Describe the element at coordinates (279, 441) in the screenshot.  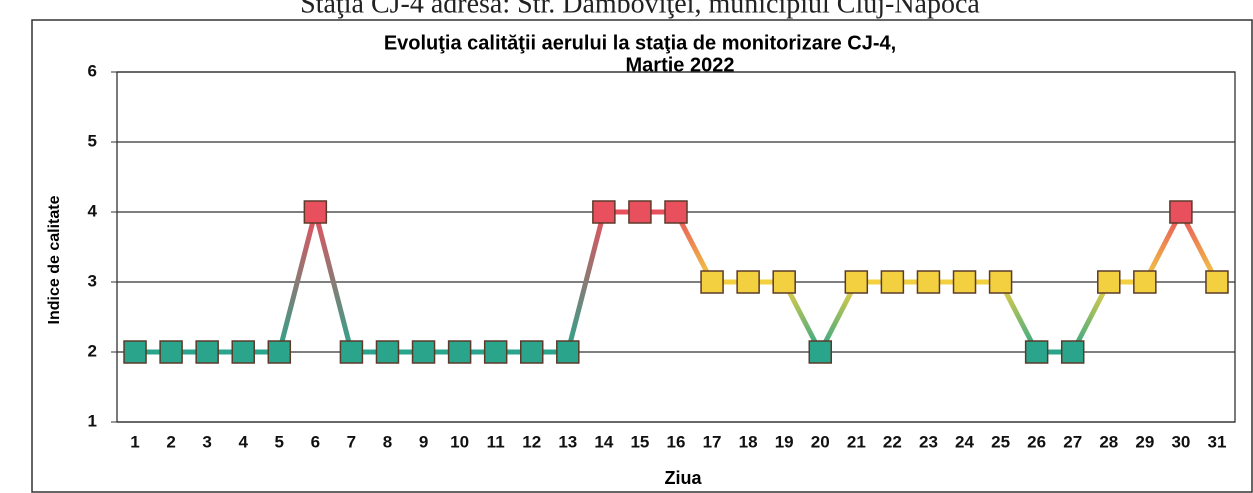
I see `x-tick-label: 5` at that location.